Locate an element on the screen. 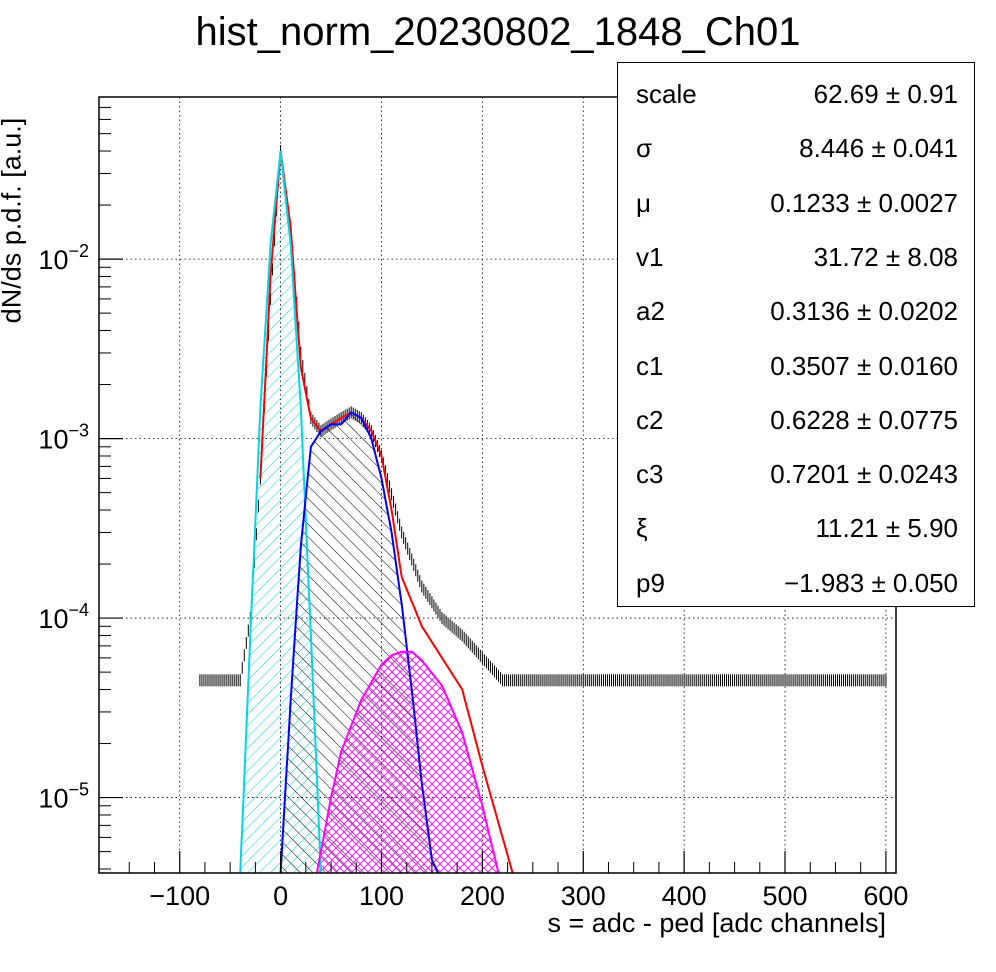 This screenshot has height=972, width=996. stat-row: μ 0.1233 ± 0.0027 is located at coordinates (796, 215).